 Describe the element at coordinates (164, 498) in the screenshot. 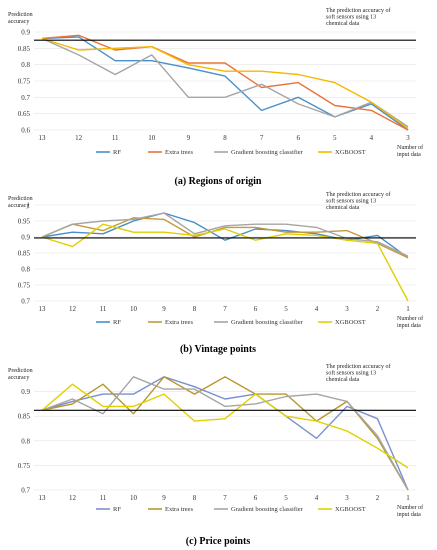

I see `x-tick-label: 9` at that location.